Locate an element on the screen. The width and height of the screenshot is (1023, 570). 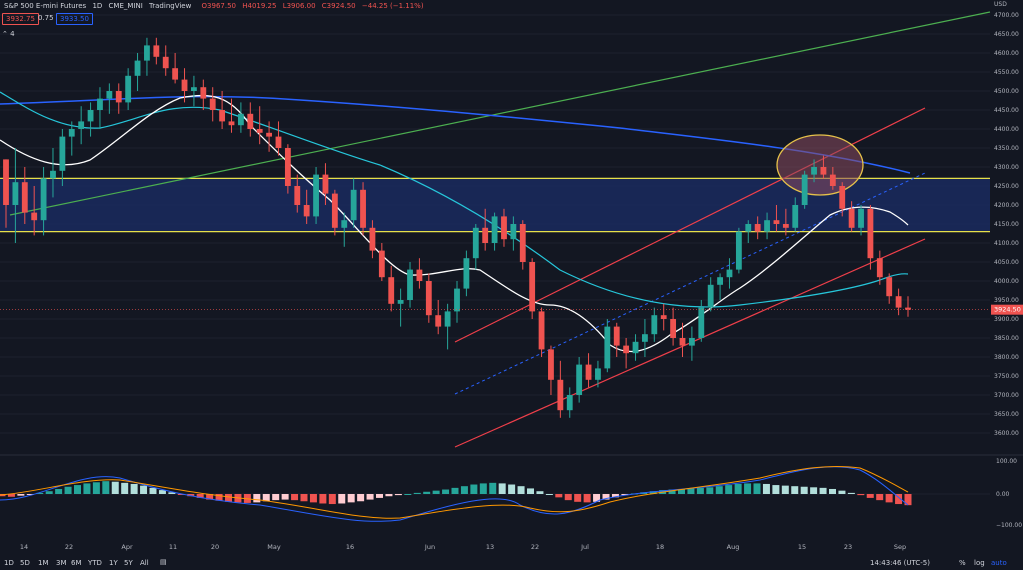
time-tick-label: 22 is located at coordinates (535, 547).